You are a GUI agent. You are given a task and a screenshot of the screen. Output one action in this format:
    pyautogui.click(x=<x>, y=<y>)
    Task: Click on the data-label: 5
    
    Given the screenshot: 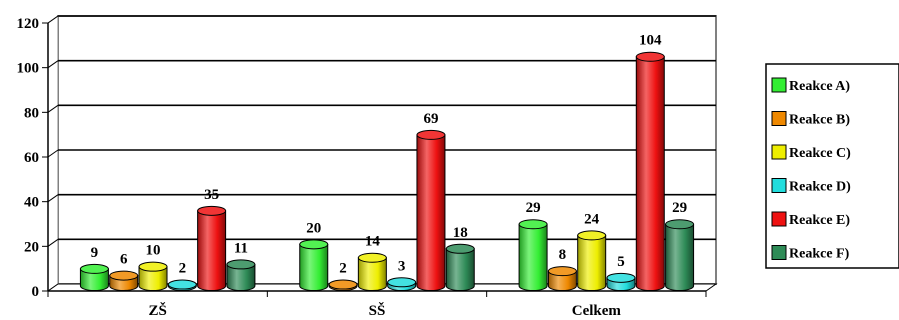 What is the action you would take?
    pyautogui.click(x=621, y=262)
    